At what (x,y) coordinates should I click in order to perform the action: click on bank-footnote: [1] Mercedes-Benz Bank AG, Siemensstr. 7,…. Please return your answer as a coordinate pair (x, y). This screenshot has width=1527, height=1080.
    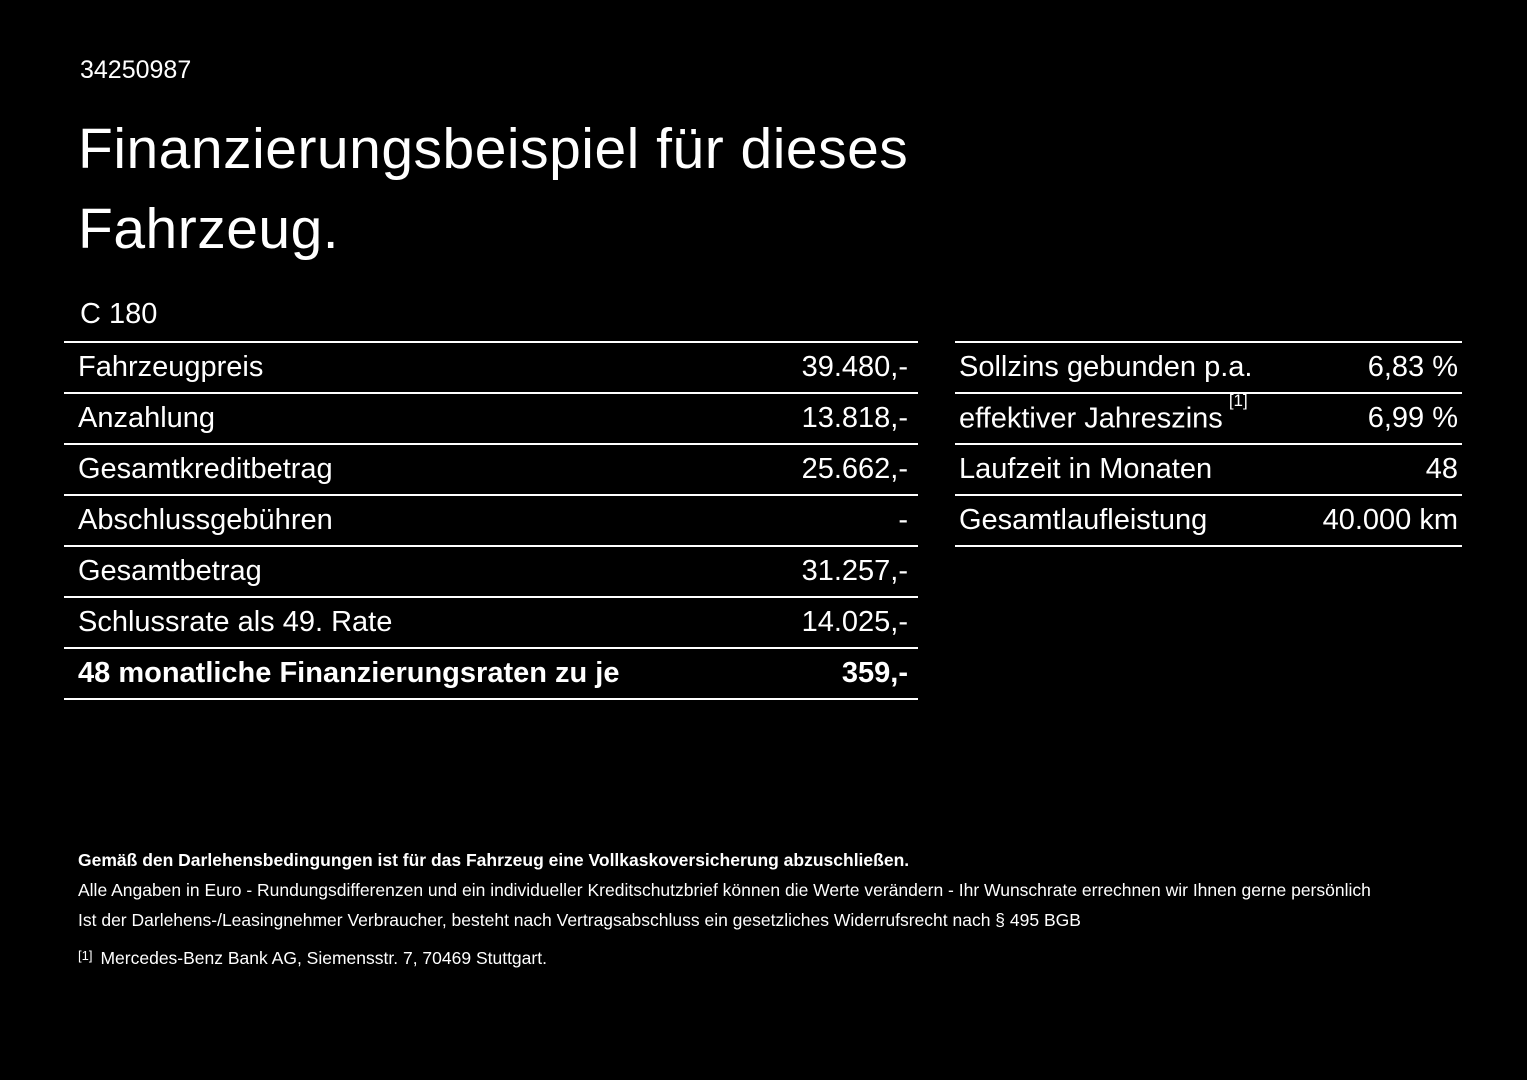
    Looking at the image, I should click on (768, 959).